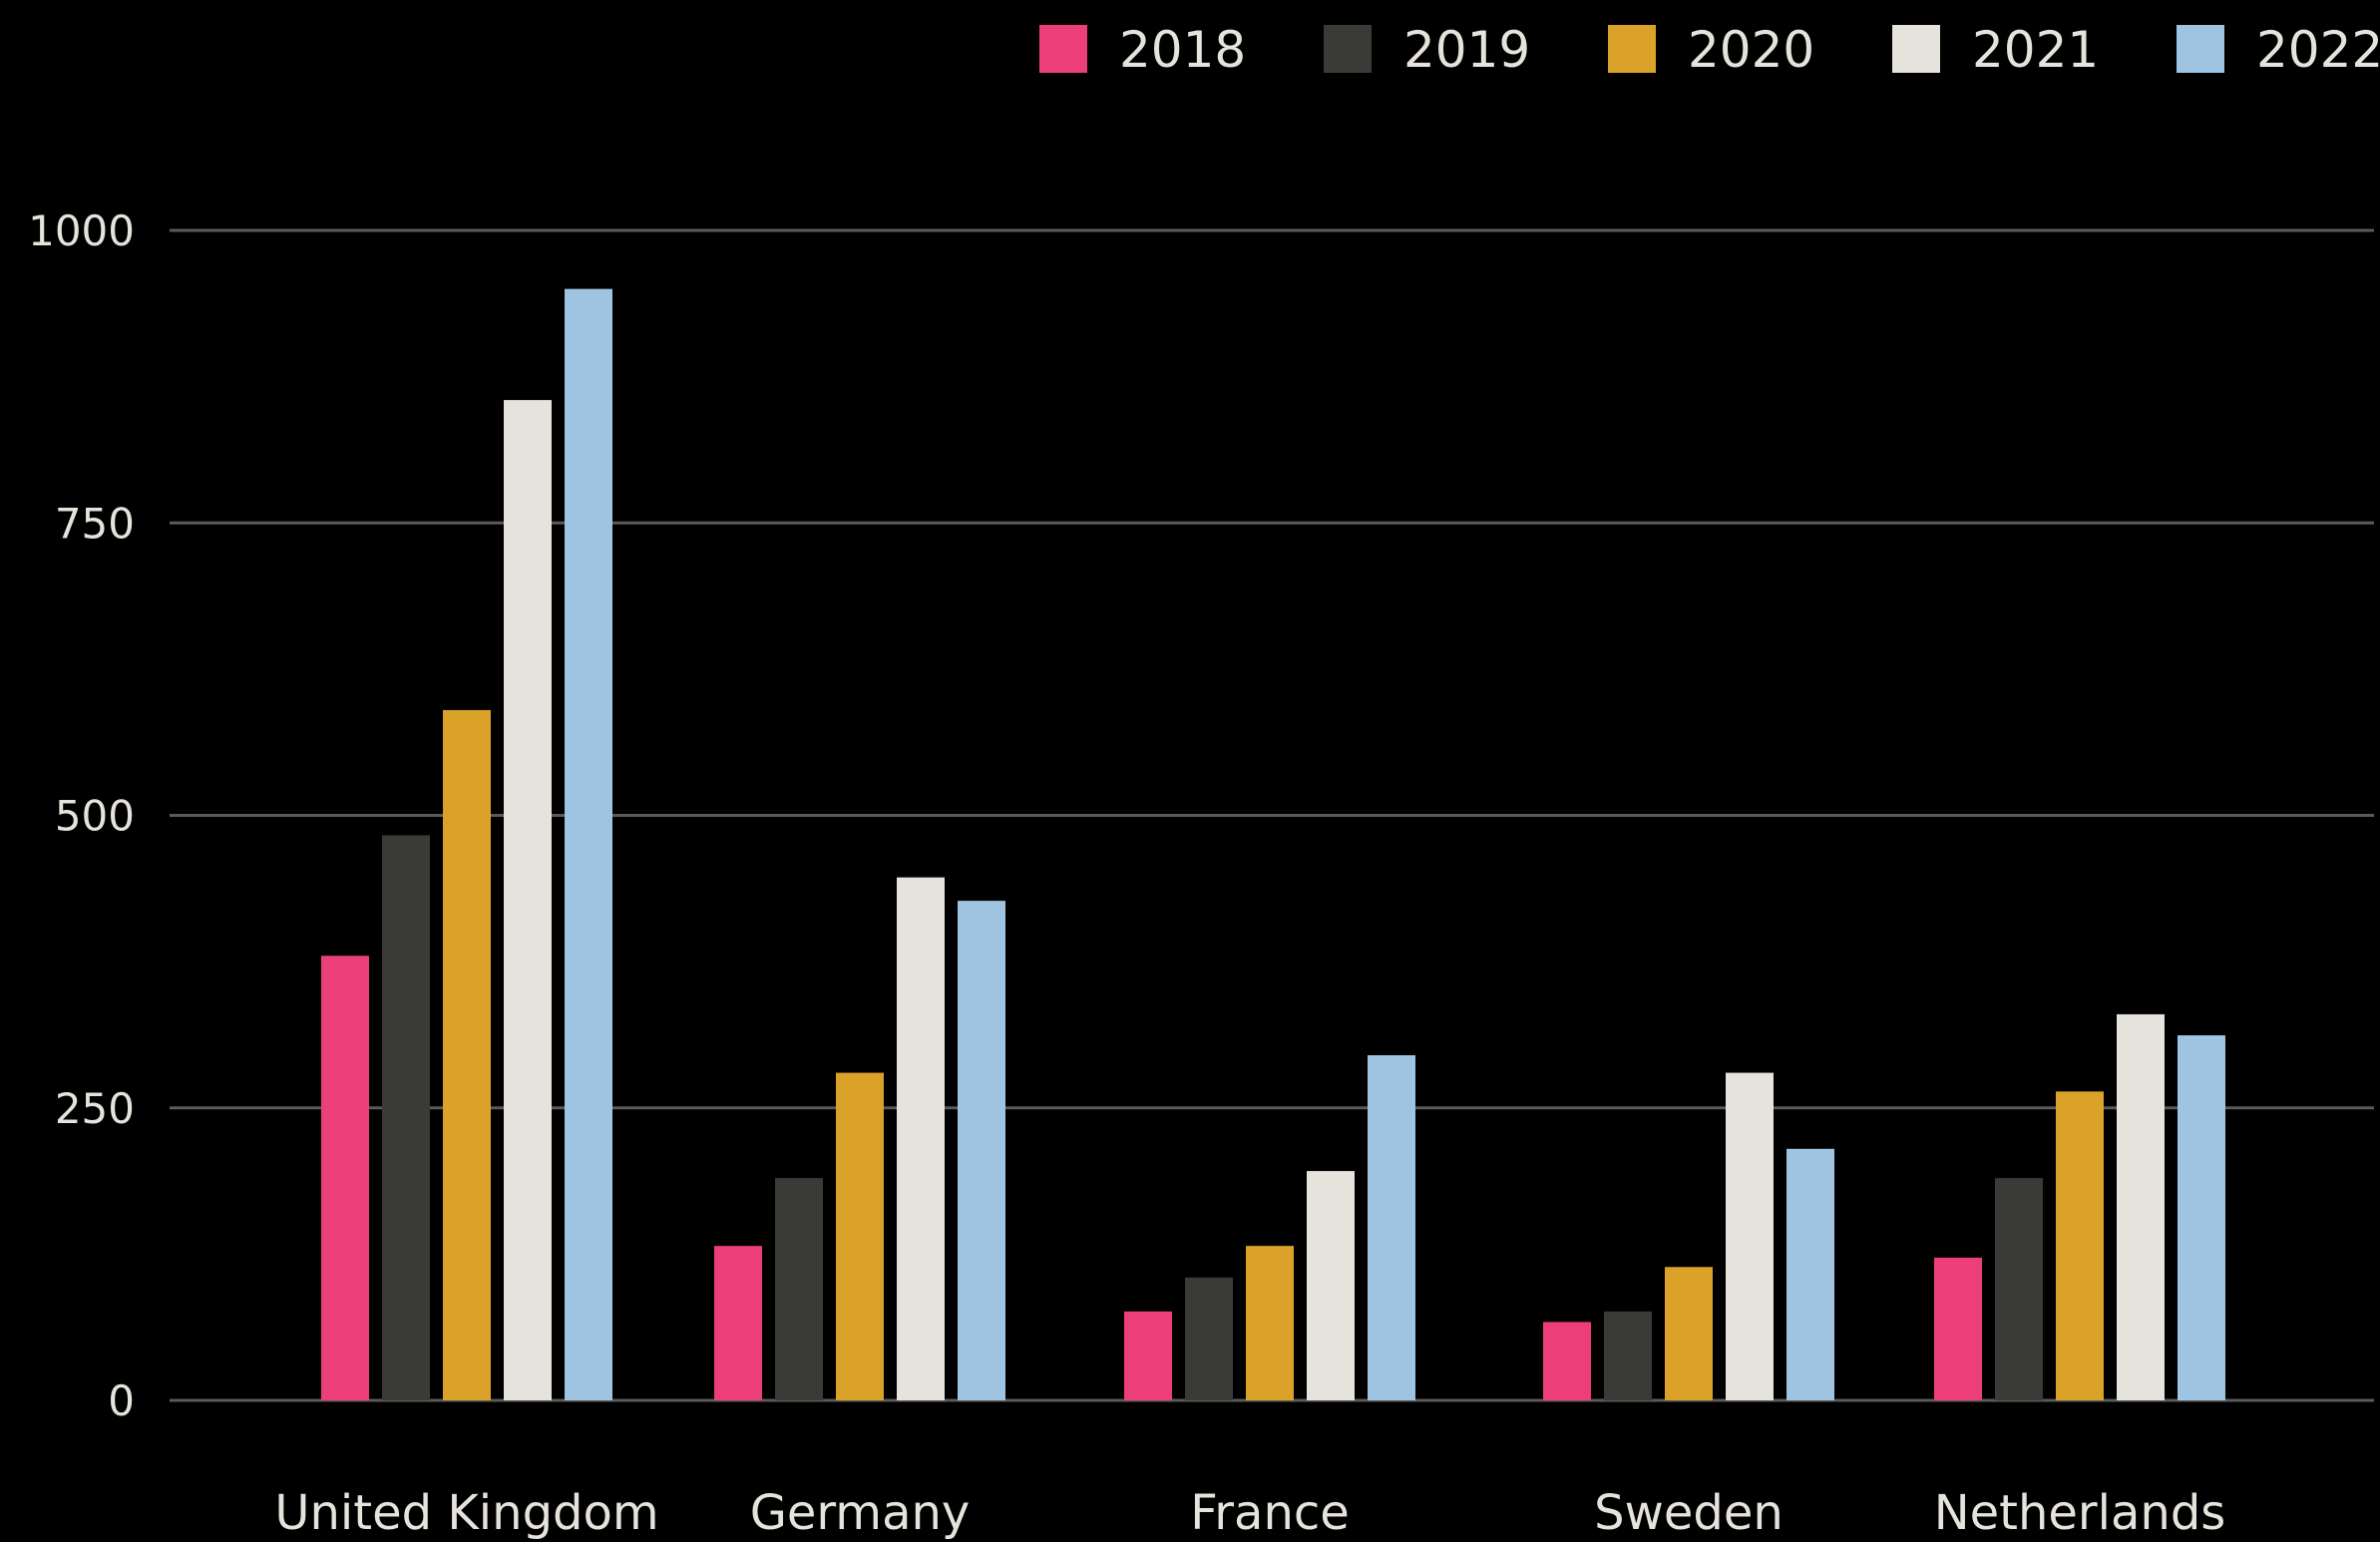 The height and width of the screenshot is (1542, 2380). What do you see at coordinates (2318, 50) in the screenshot?
I see `legend-label: 2022` at bounding box center [2318, 50].